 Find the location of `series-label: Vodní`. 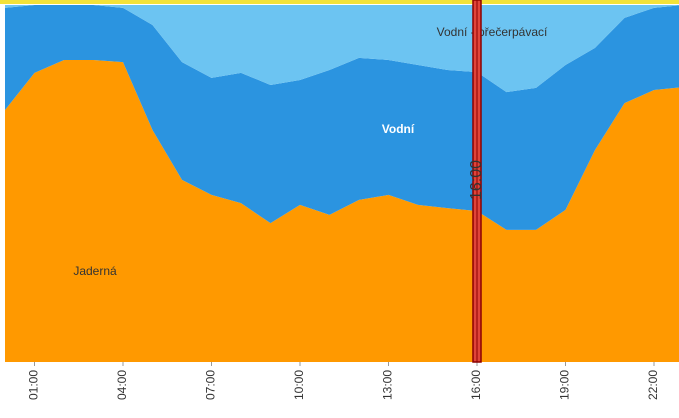

series-label: Vodní is located at coordinates (398, 129).